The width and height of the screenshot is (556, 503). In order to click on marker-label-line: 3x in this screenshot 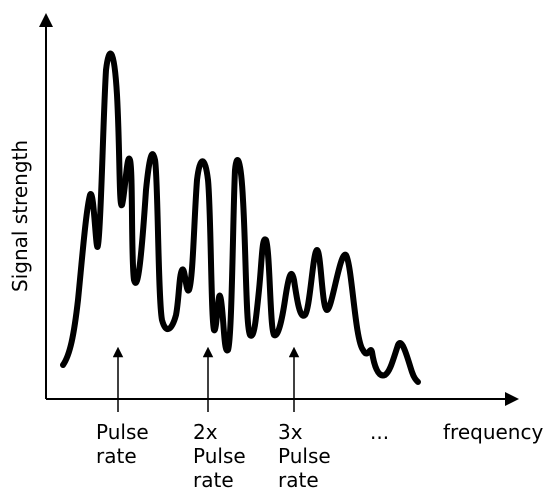, I will do `click(290, 432)`.